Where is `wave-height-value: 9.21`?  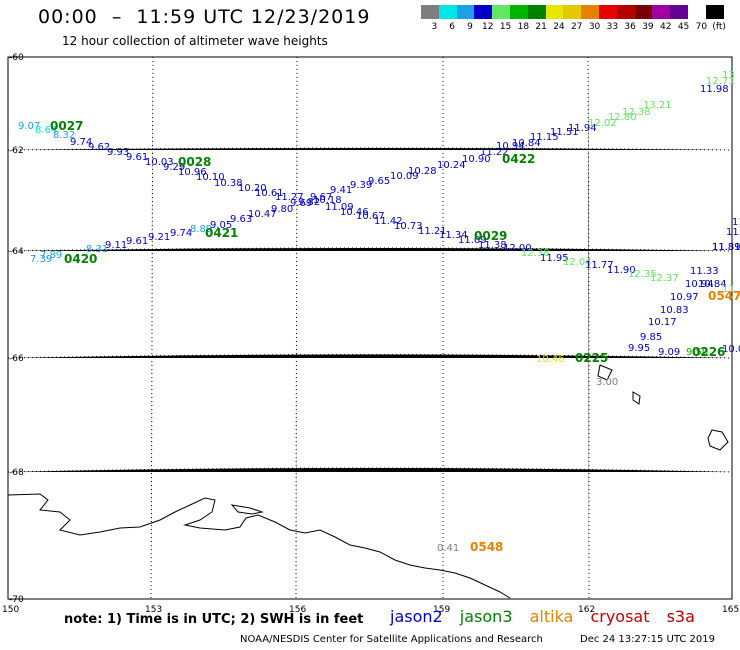 wave-height-value: 9.21 is located at coordinates (159, 237).